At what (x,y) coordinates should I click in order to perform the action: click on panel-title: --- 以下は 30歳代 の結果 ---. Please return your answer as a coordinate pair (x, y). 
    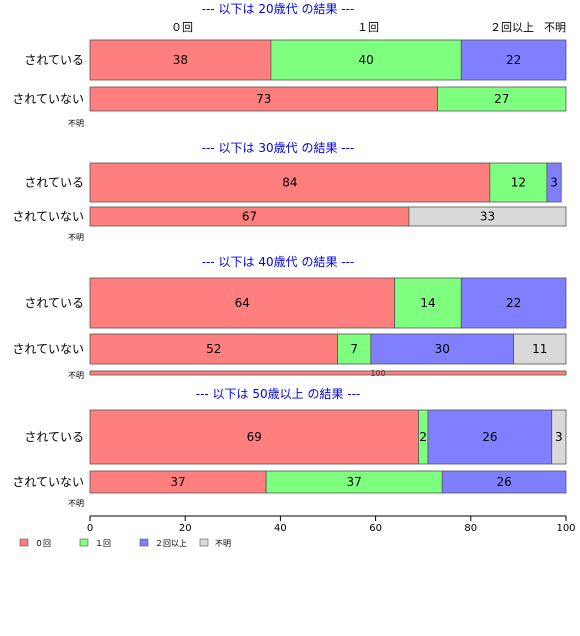
    Looking at the image, I should click on (278, 148).